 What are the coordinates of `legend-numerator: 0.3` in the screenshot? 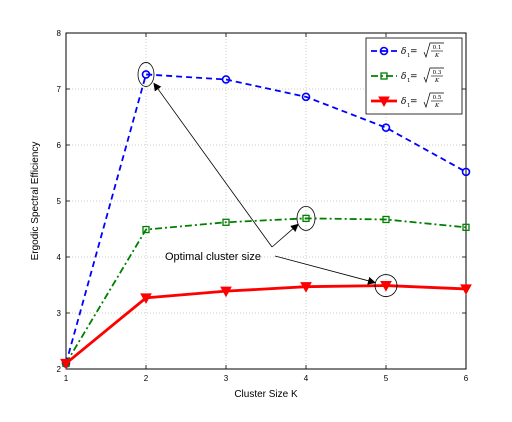 It's located at (437, 73).